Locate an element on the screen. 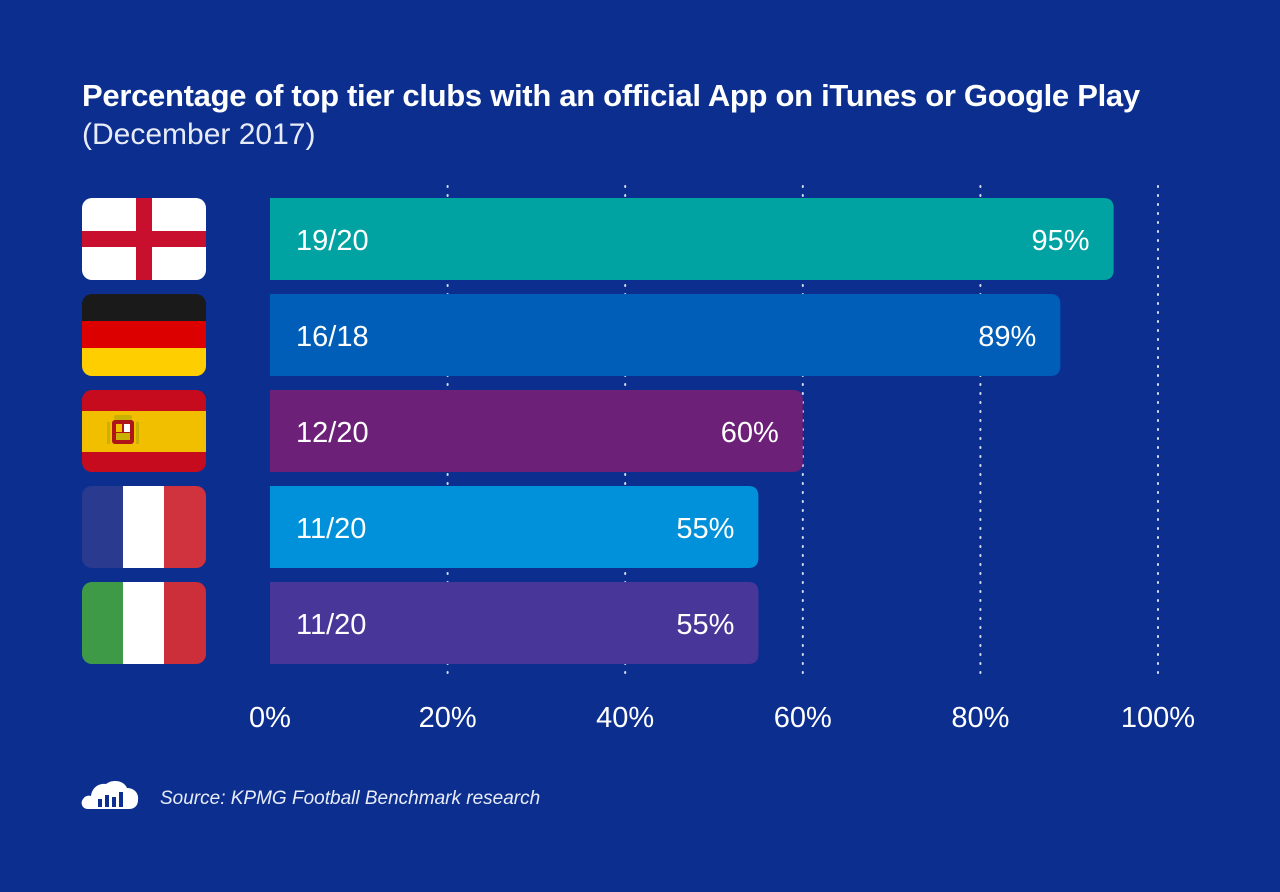 Image resolution: width=1280 pixels, height=892 pixels. cloud-bar-chart-icon is located at coordinates (110, 794).